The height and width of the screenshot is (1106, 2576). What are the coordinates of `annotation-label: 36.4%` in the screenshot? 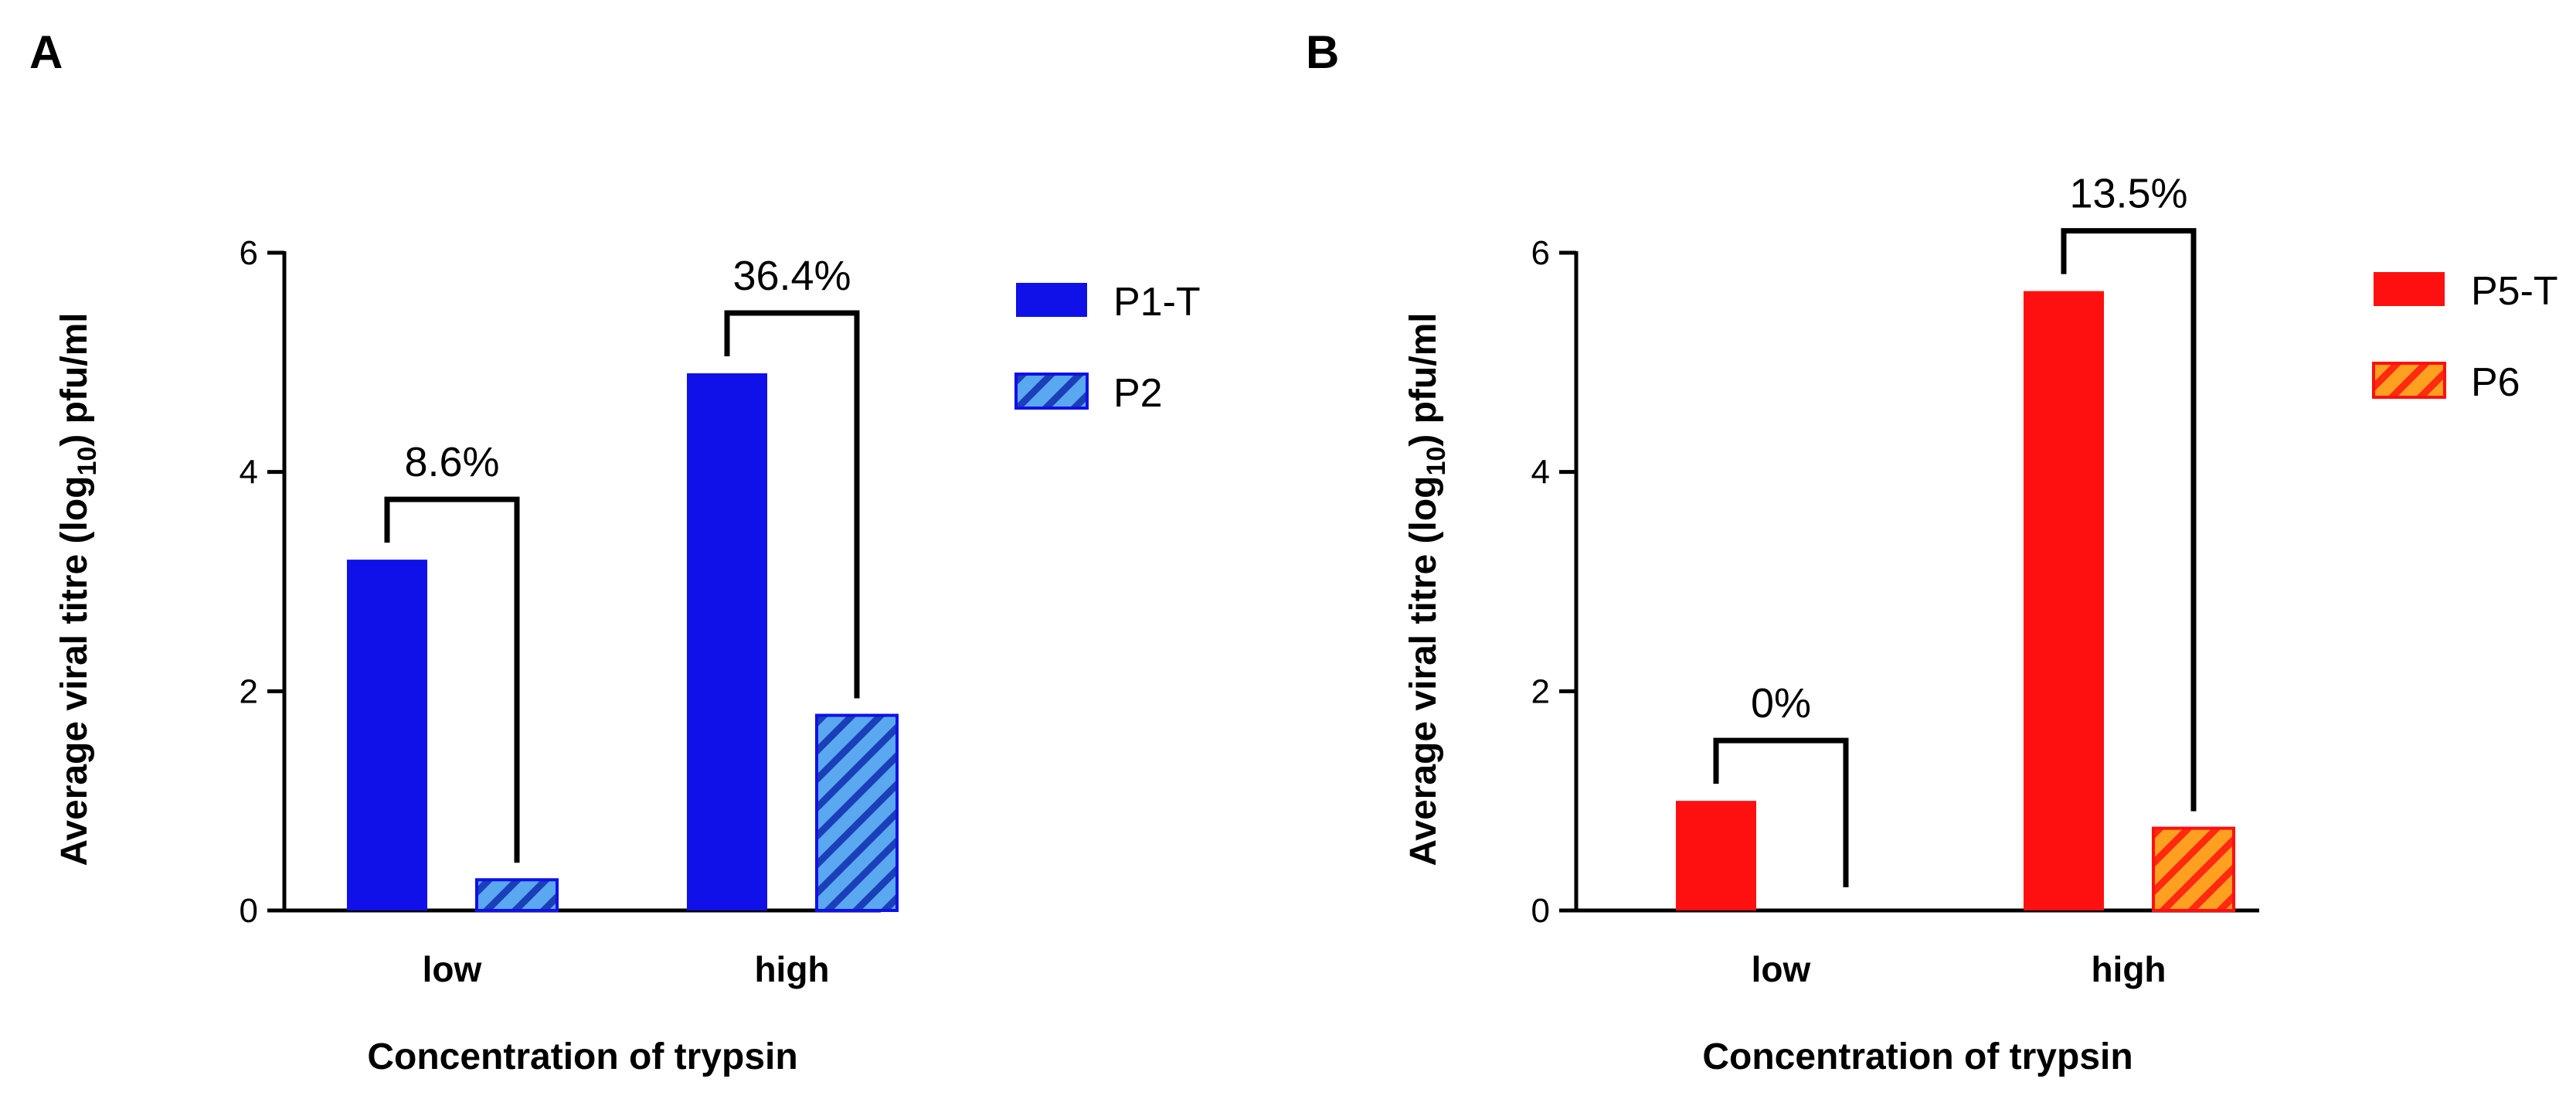 It's located at (791, 276).